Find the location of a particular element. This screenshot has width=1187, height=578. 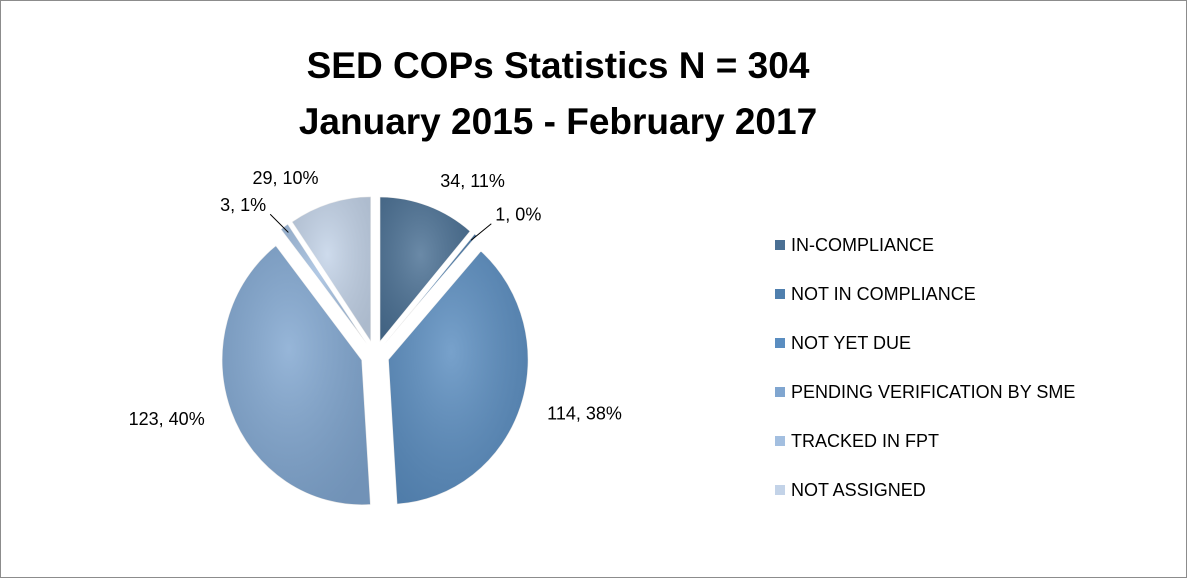

data-label: 1, 0% is located at coordinates (518, 214).